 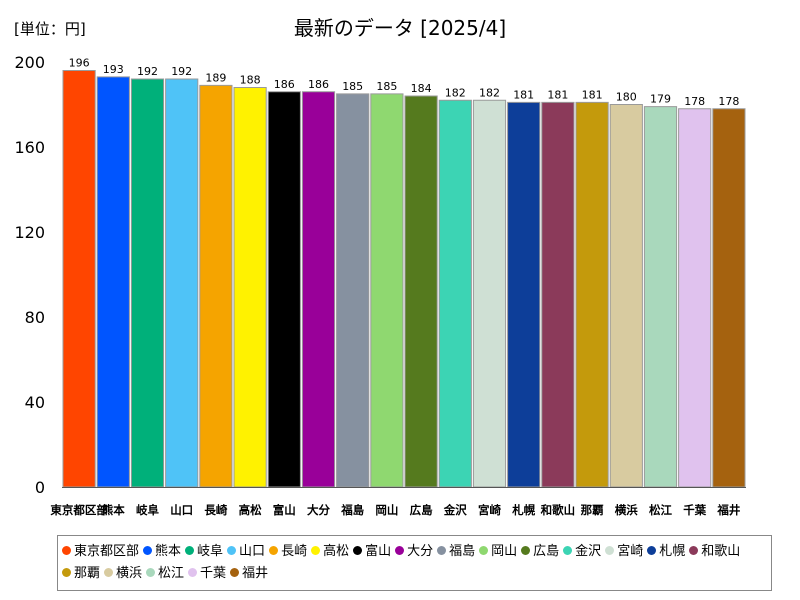 I want to click on x-tick-label: 金沢, so click(x=455, y=510).